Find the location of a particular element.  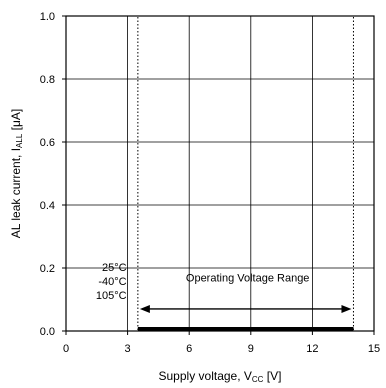

series-label: -40°C is located at coordinates (112, 282).